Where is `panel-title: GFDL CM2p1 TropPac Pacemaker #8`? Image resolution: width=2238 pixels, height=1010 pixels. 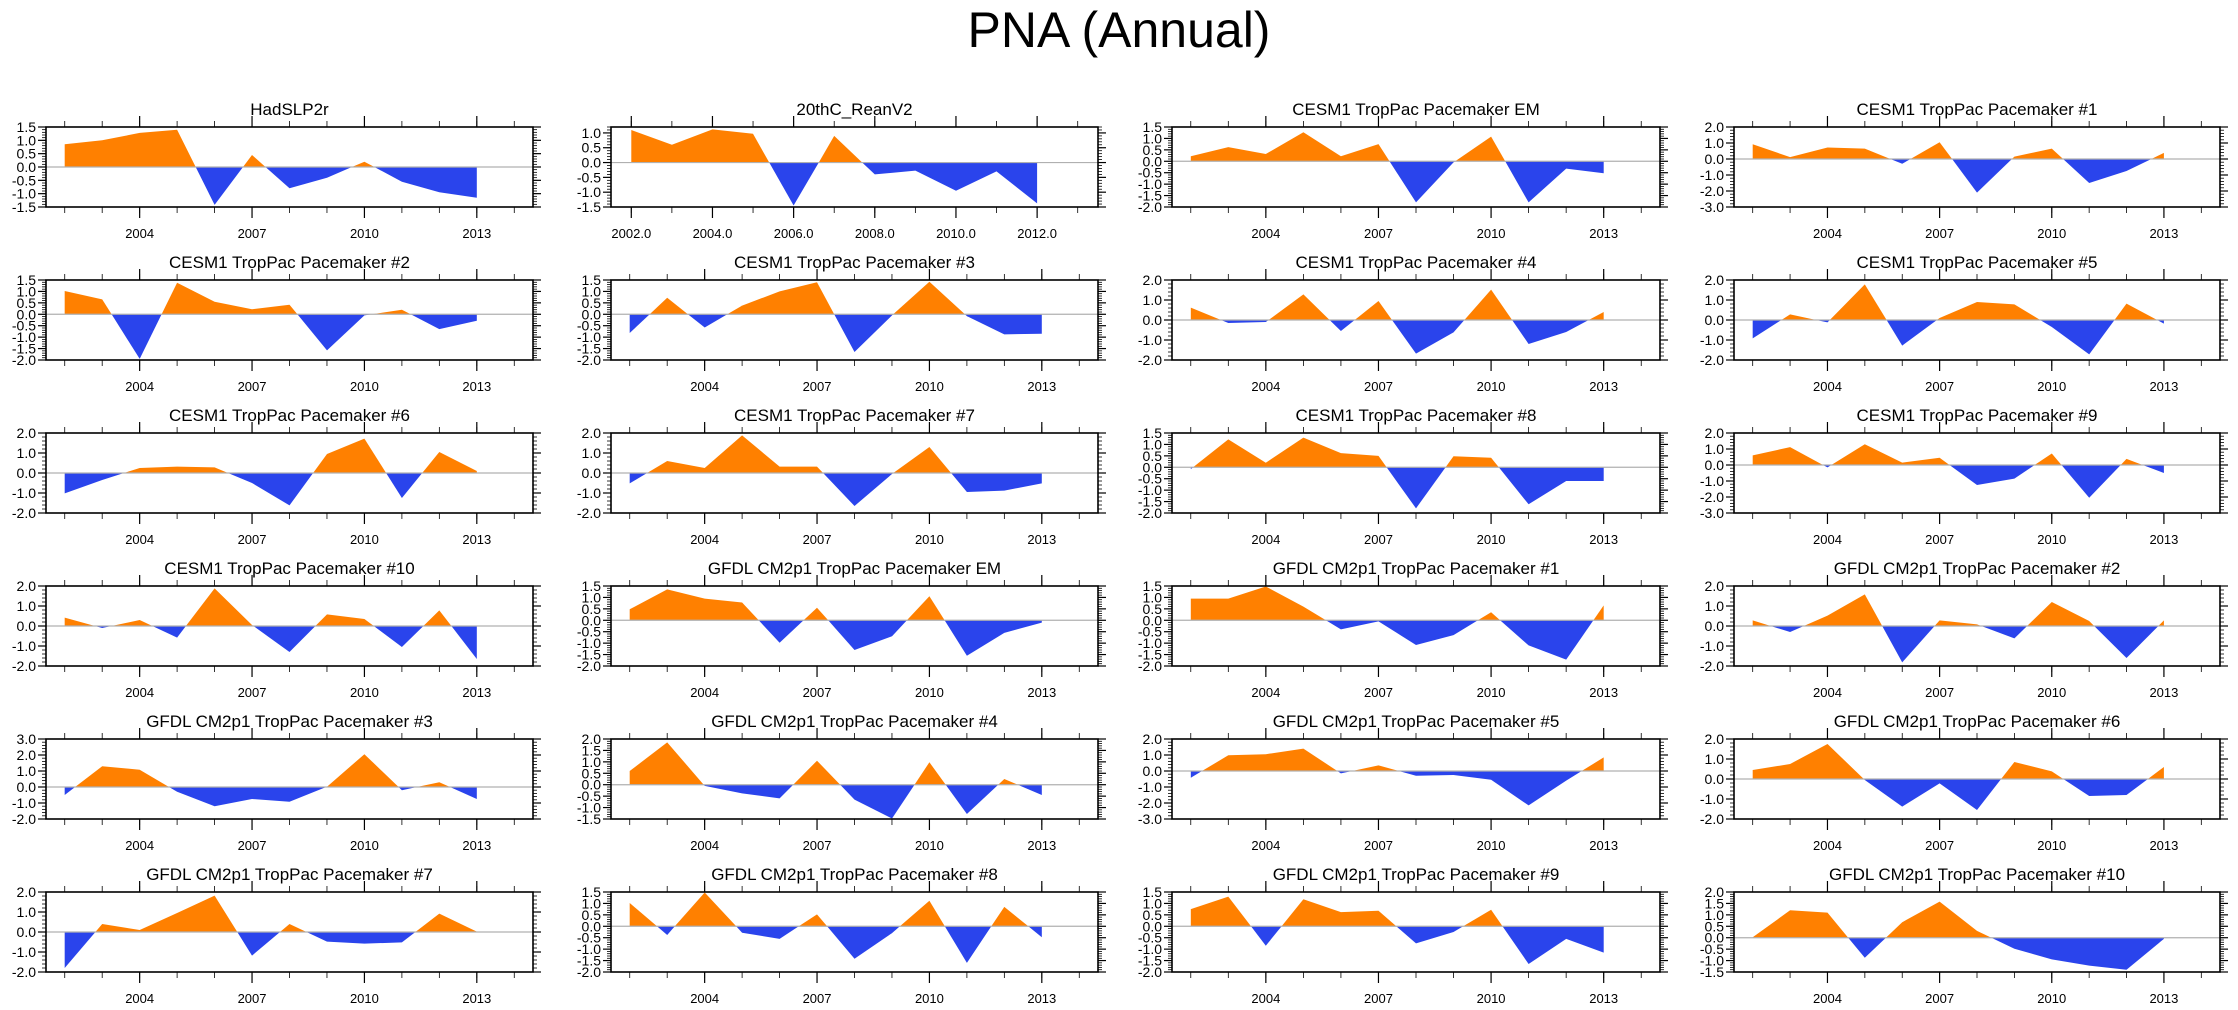
panel-title: GFDL CM2p1 TropPac Pacemaker #8 is located at coordinates (854, 874).